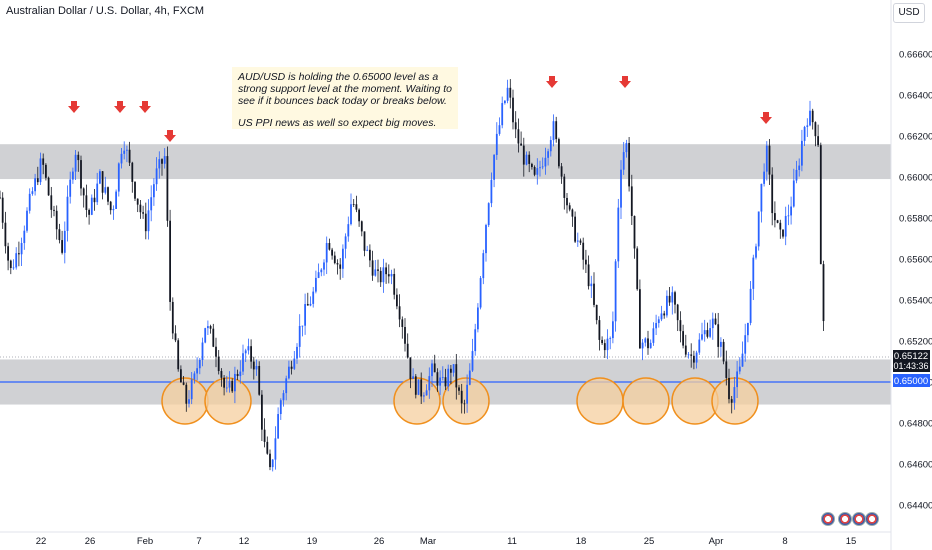 This screenshot has height=550, width=932. Describe the element at coordinates (445, 162) in the screenshot. I see `resistance-zone` at that location.